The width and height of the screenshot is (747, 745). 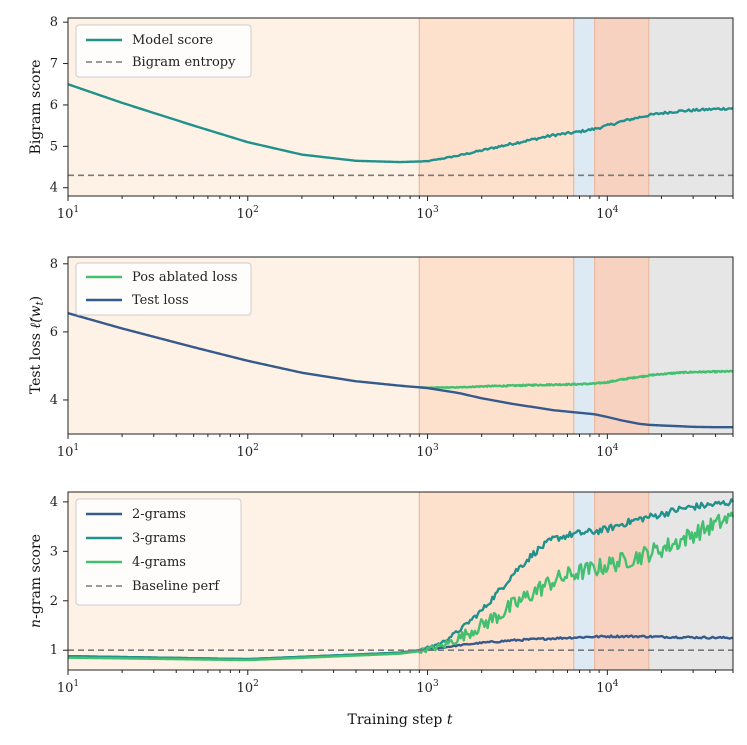 I want to click on y-axis-label-text: Test loss, so click(x=36, y=362).